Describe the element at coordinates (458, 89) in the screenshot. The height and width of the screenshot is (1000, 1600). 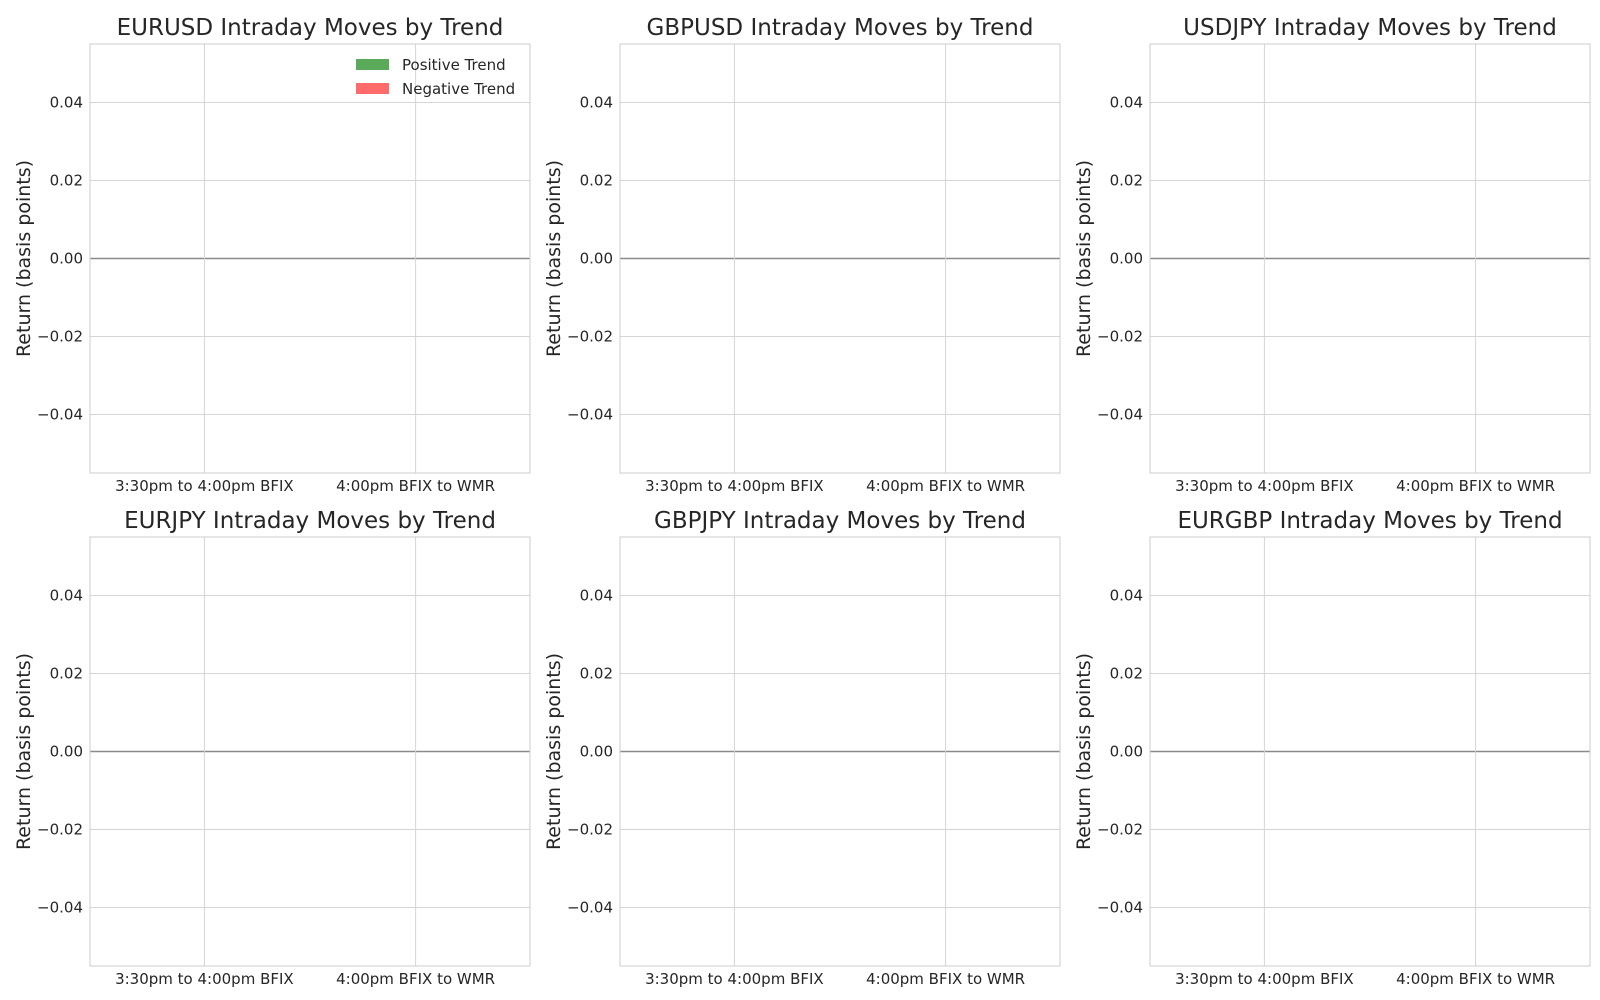
I see `legend-label: Negative Trend` at that location.